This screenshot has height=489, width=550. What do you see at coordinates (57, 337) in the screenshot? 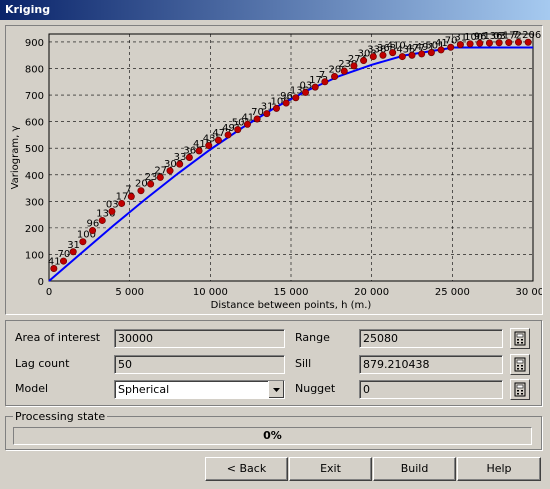
I see `area-label: Area of interest` at bounding box center [57, 337].